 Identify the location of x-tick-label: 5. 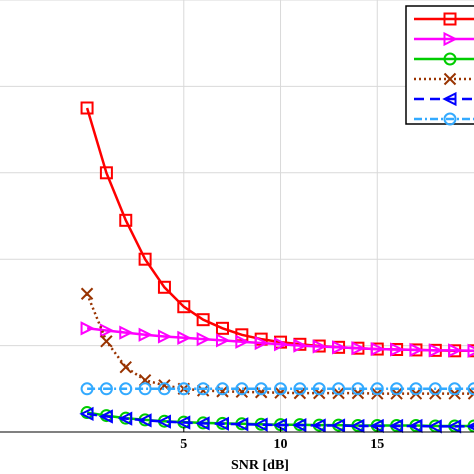
(183, 444).